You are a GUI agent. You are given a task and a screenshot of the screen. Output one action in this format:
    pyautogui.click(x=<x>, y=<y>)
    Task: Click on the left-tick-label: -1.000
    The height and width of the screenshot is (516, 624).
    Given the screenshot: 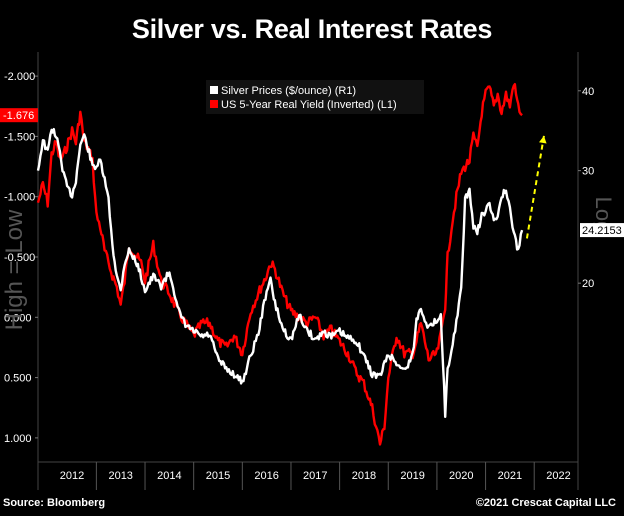 What is the action you would take?
    pyautogui.click(x=19, y=198)
    